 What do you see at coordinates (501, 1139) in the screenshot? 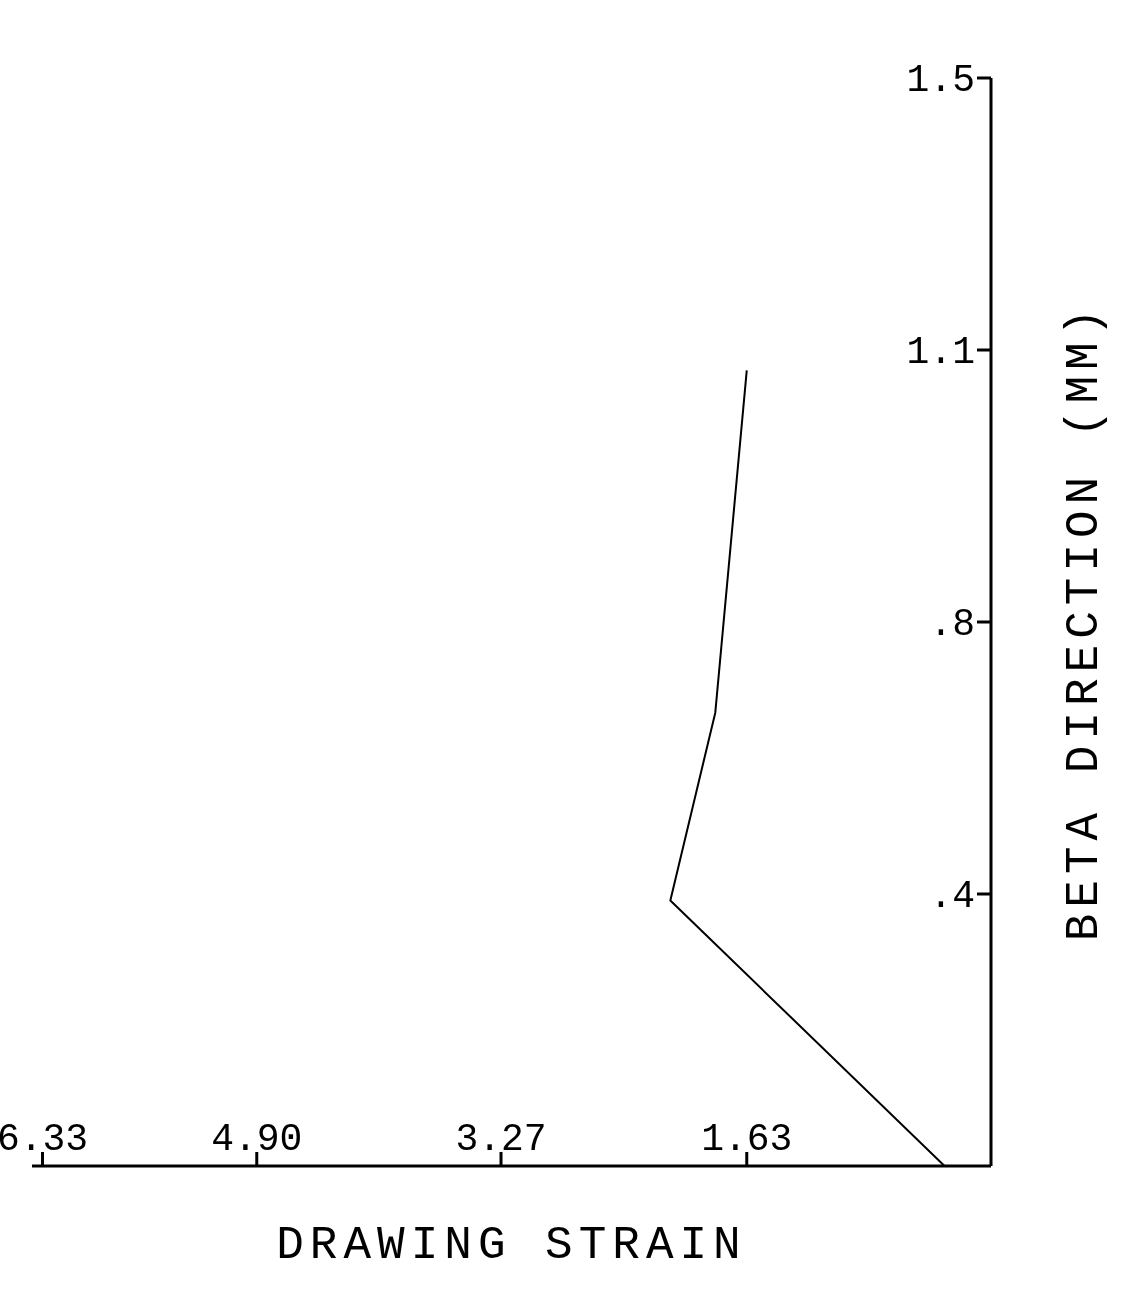
I see `x-tick-label: 3.27` at bounding box center [501, 1139].